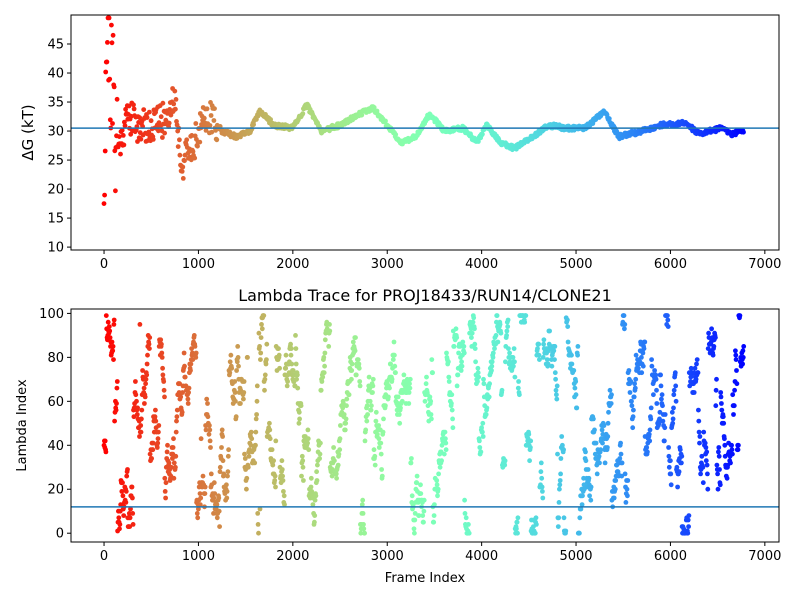 The image size is (800, 600). What do you see at coordinates (55, 248) in the screenshot?
I see `y-tick-label: 10` at bounding box center [55, 248].